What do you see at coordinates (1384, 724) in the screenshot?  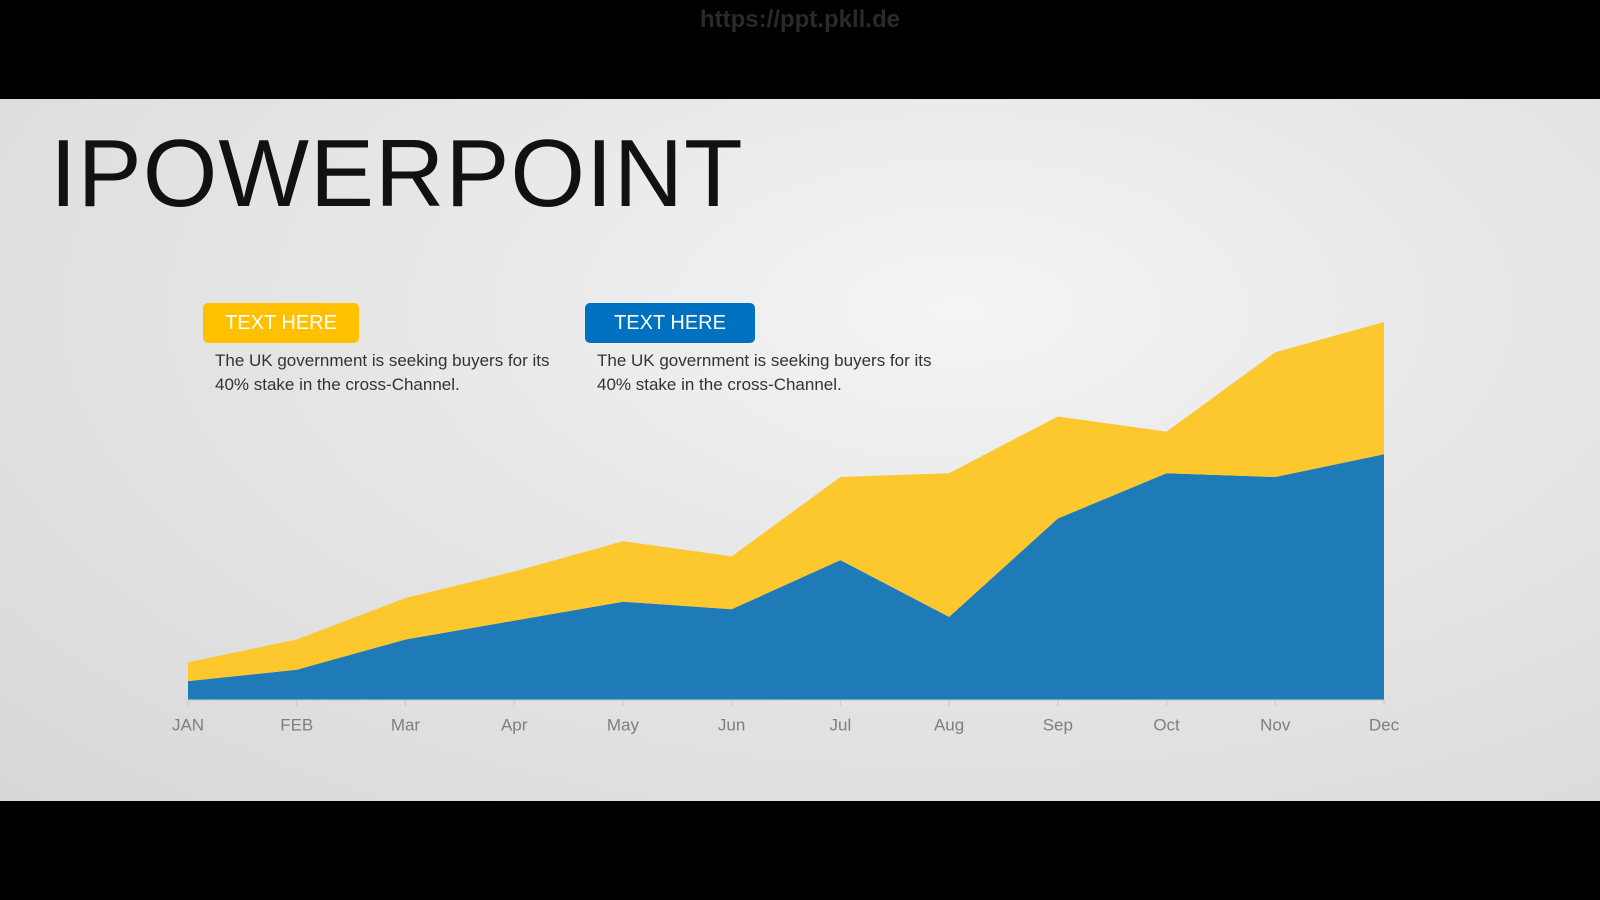 I see `x-tick-label: Dec` at bounding box center [1384, 724].